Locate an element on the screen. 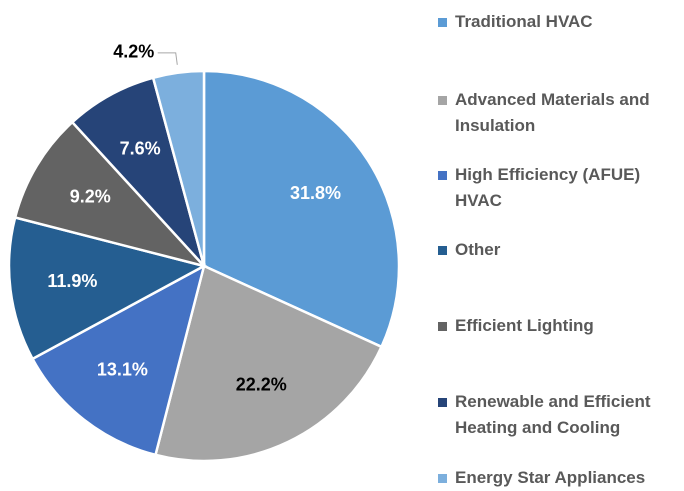  legend-item: Advanced Materials and Insulation is located at coordinates (558, 113).